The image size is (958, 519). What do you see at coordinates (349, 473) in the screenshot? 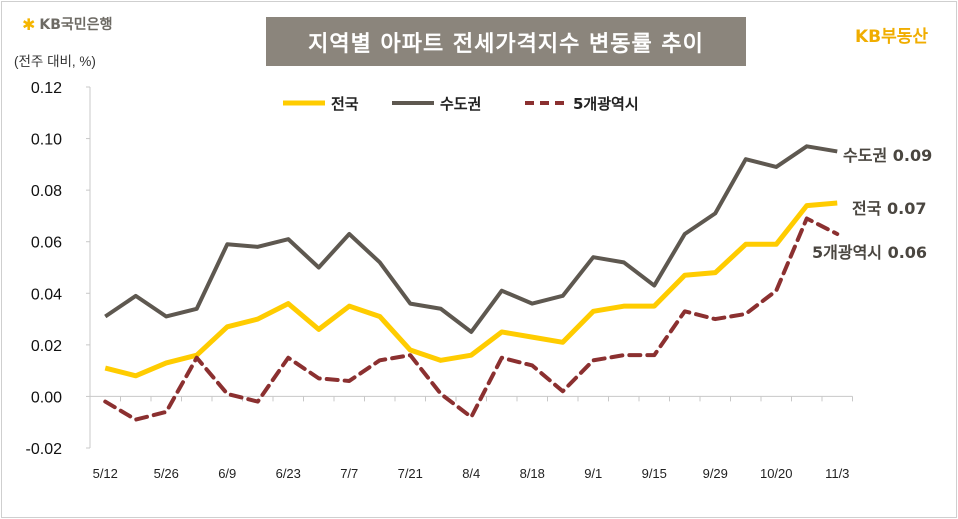
I see `x-tick-label: 7/7` at bounding box center [349, 473].